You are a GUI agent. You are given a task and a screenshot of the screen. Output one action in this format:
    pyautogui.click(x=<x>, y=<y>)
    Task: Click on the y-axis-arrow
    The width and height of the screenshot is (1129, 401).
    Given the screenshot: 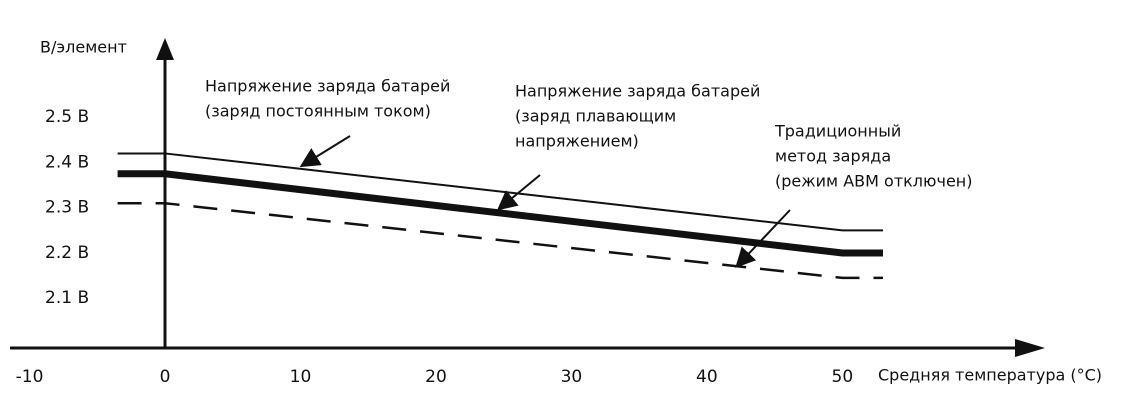 What is the action you would take?
    pyautogui.click(x=165, y=49)
    